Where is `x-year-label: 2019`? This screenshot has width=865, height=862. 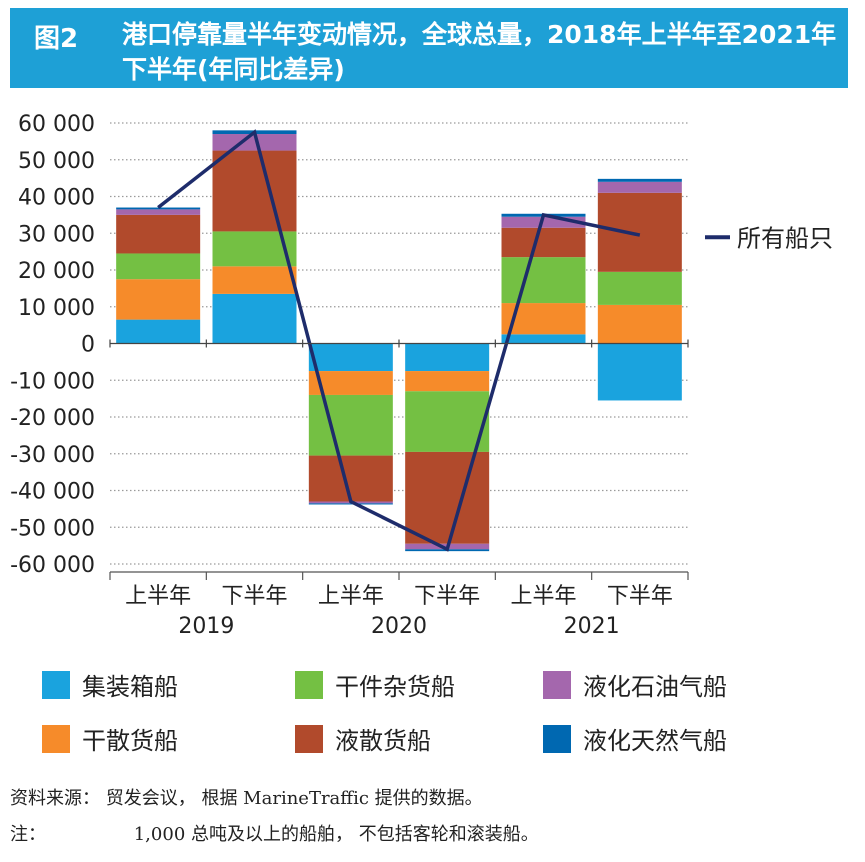
x-year-label: 2019 is located at coordinates (206, 626).